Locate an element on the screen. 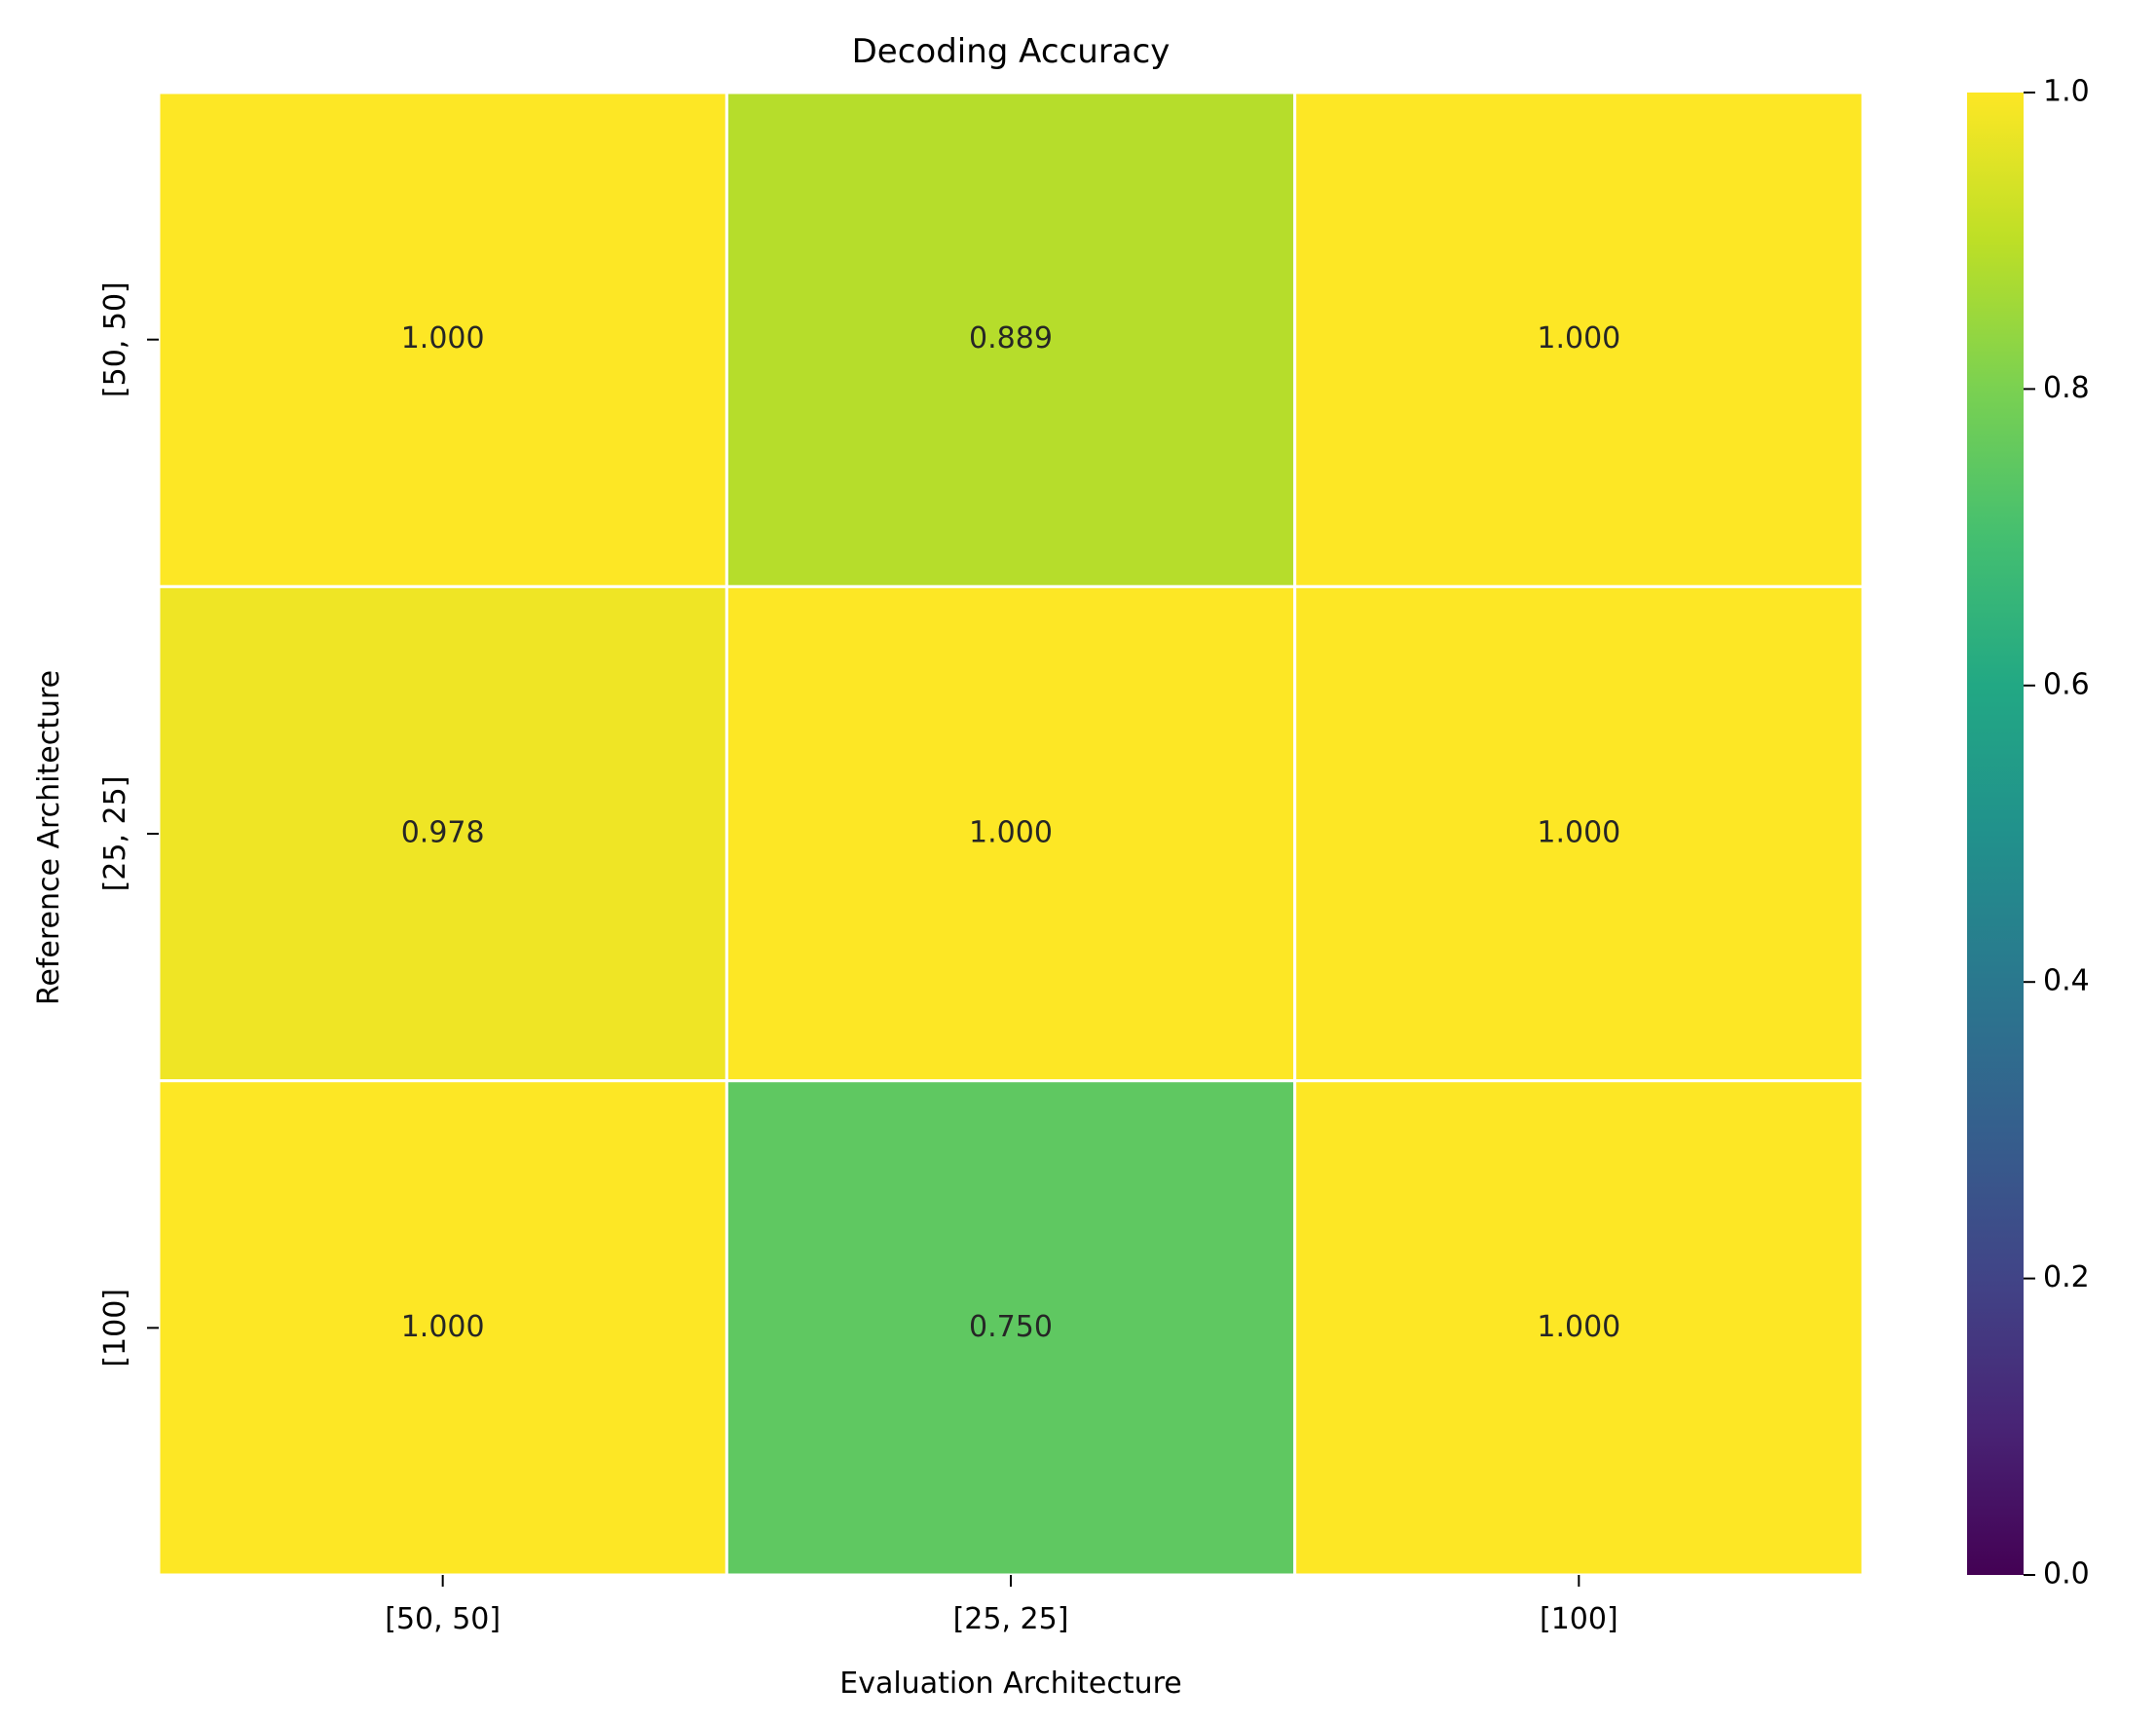  x-tick-label: [100] is located at coordinates (1579, 1619).